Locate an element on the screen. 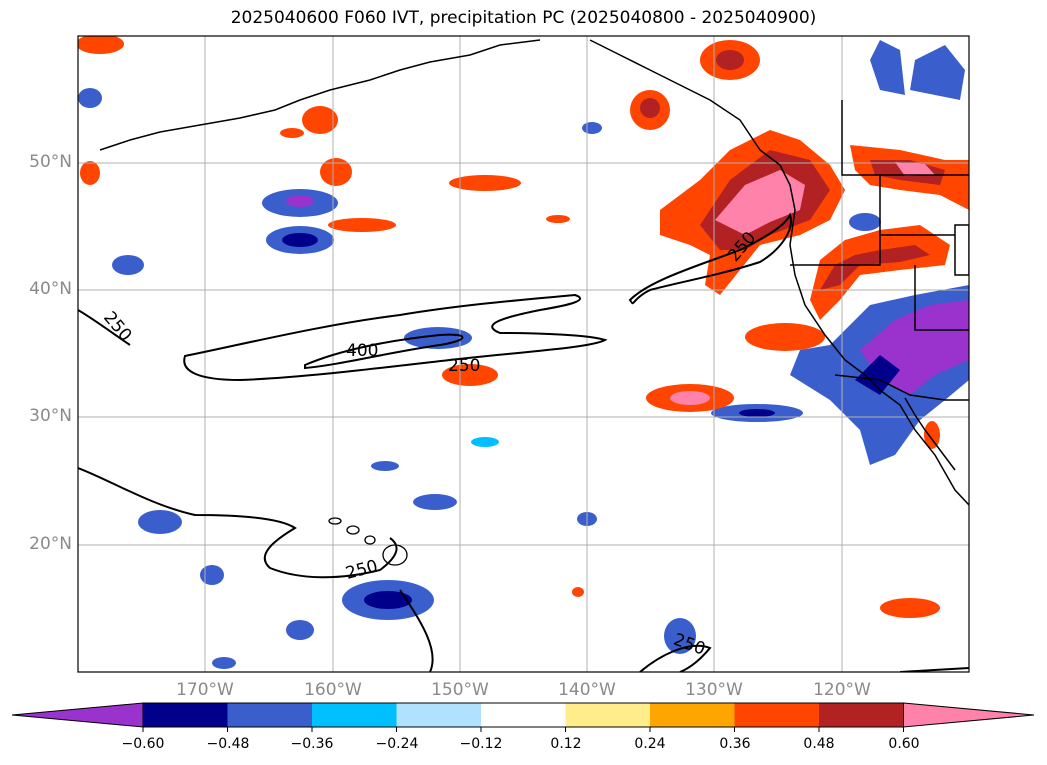 The image size is (1047, 765). colorbar-label-pos048: 0.48 is located at coordinates (819, 744).